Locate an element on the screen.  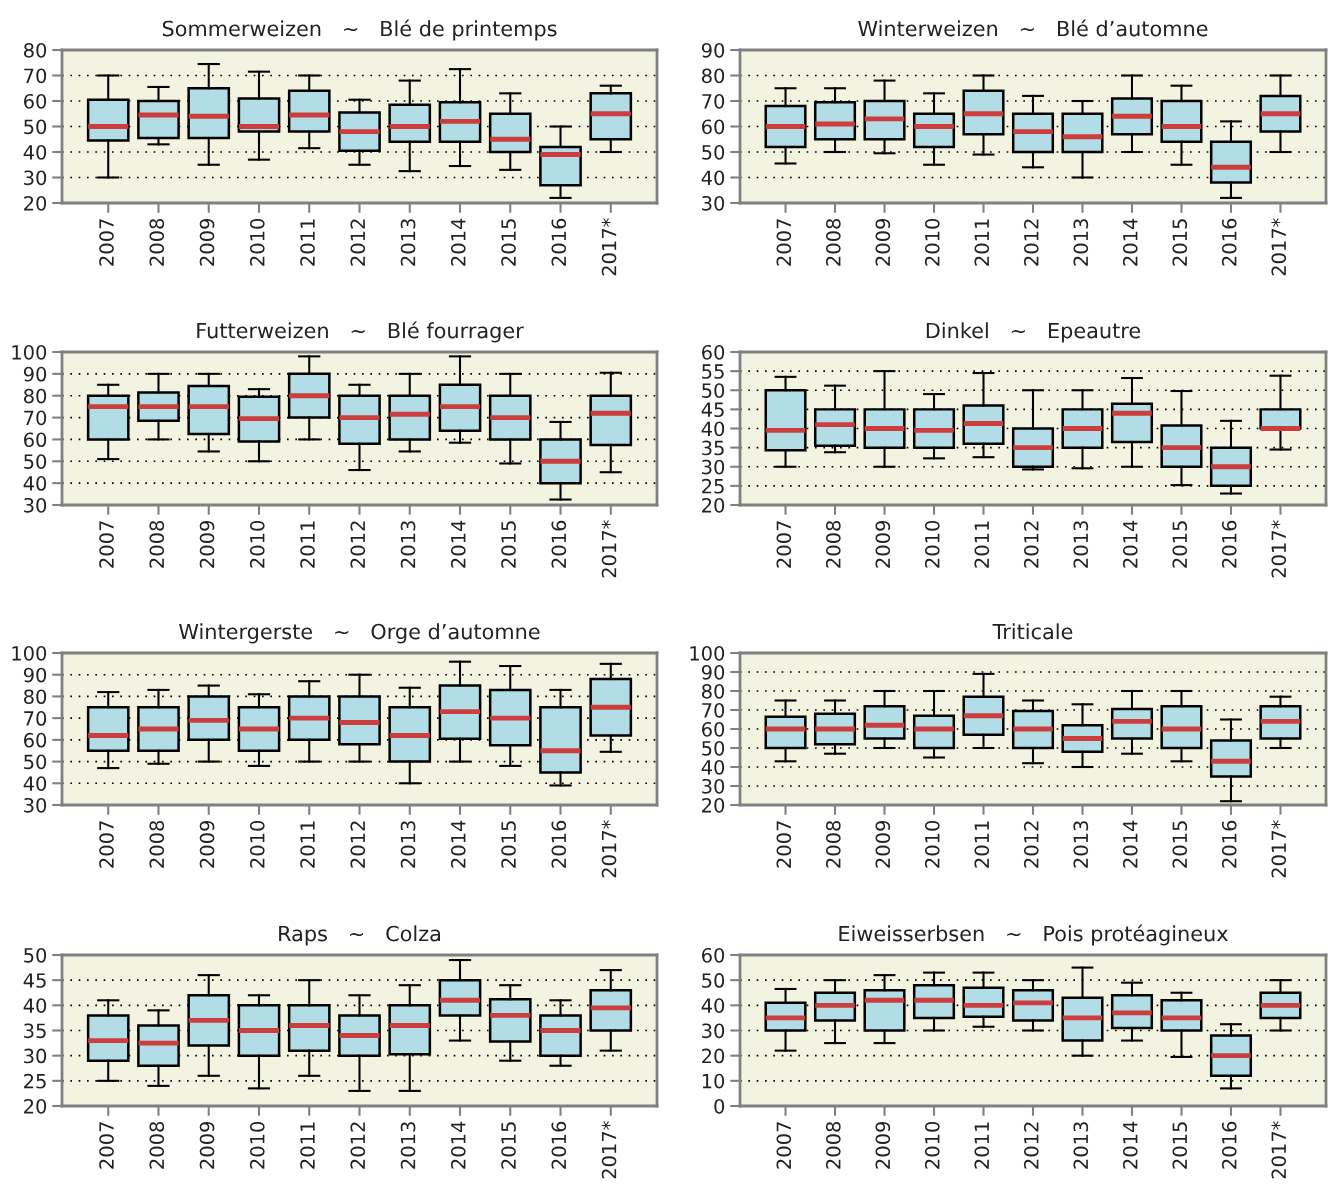
chart-title: Wintergerste ~ Orge d’automne is located at coordinates (359, 633).